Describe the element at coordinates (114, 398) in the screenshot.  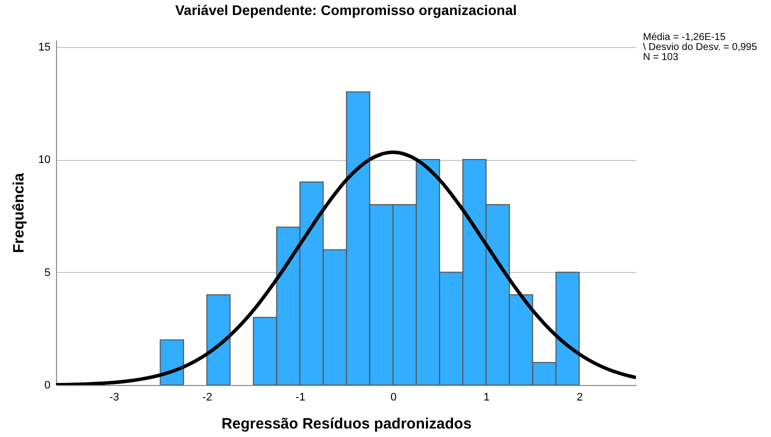
I see `x-tick-label: -3` at that location.